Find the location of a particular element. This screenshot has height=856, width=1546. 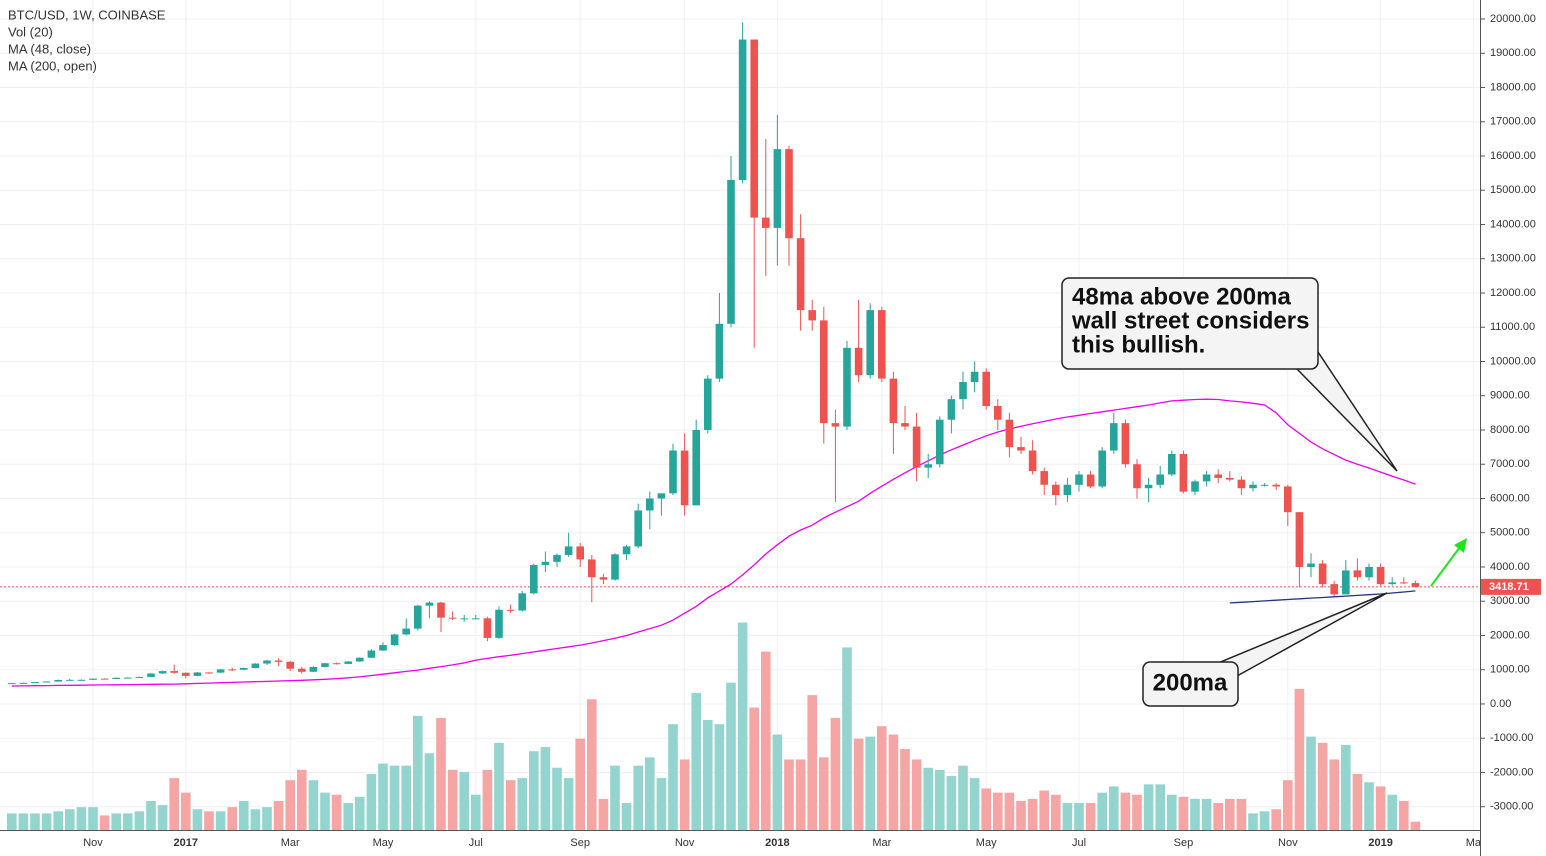

x-tick-label: 2018 is located at coordinates (777, 843).